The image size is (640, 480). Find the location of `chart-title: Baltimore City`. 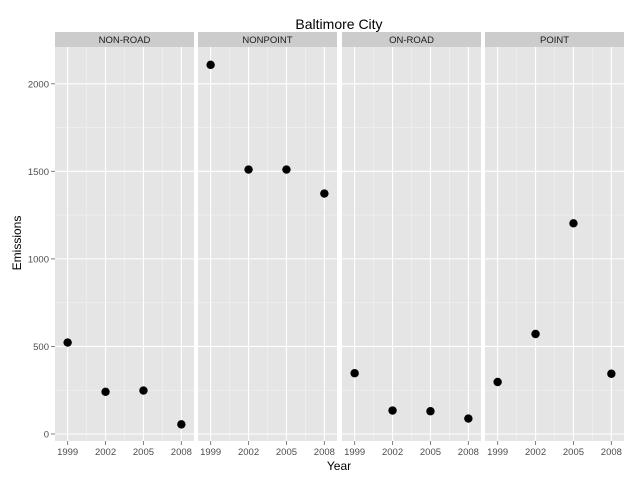

chart-title: Baltimore City is located at coordinates (338, 24).